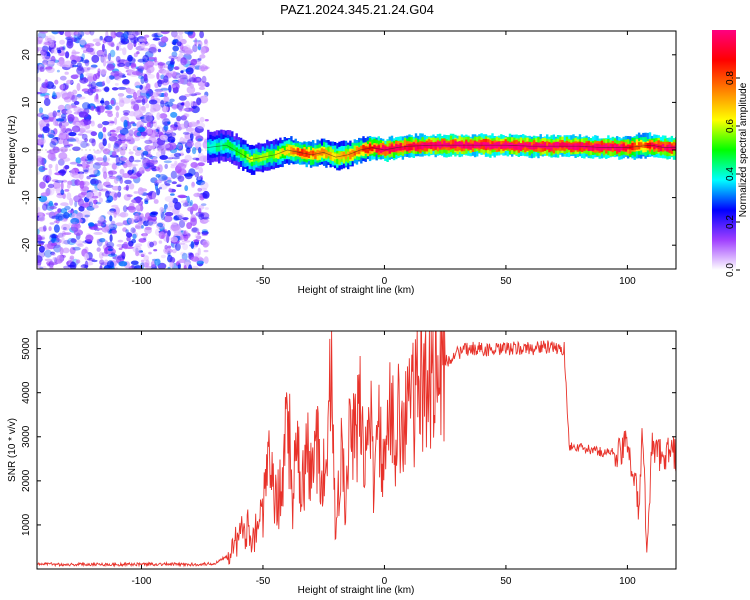  What do you see at coordinates (12, 150) in the screenshot?
I see `spectrogram-ylabel: Frequency (Hz)` at bounding box center [12, 150].